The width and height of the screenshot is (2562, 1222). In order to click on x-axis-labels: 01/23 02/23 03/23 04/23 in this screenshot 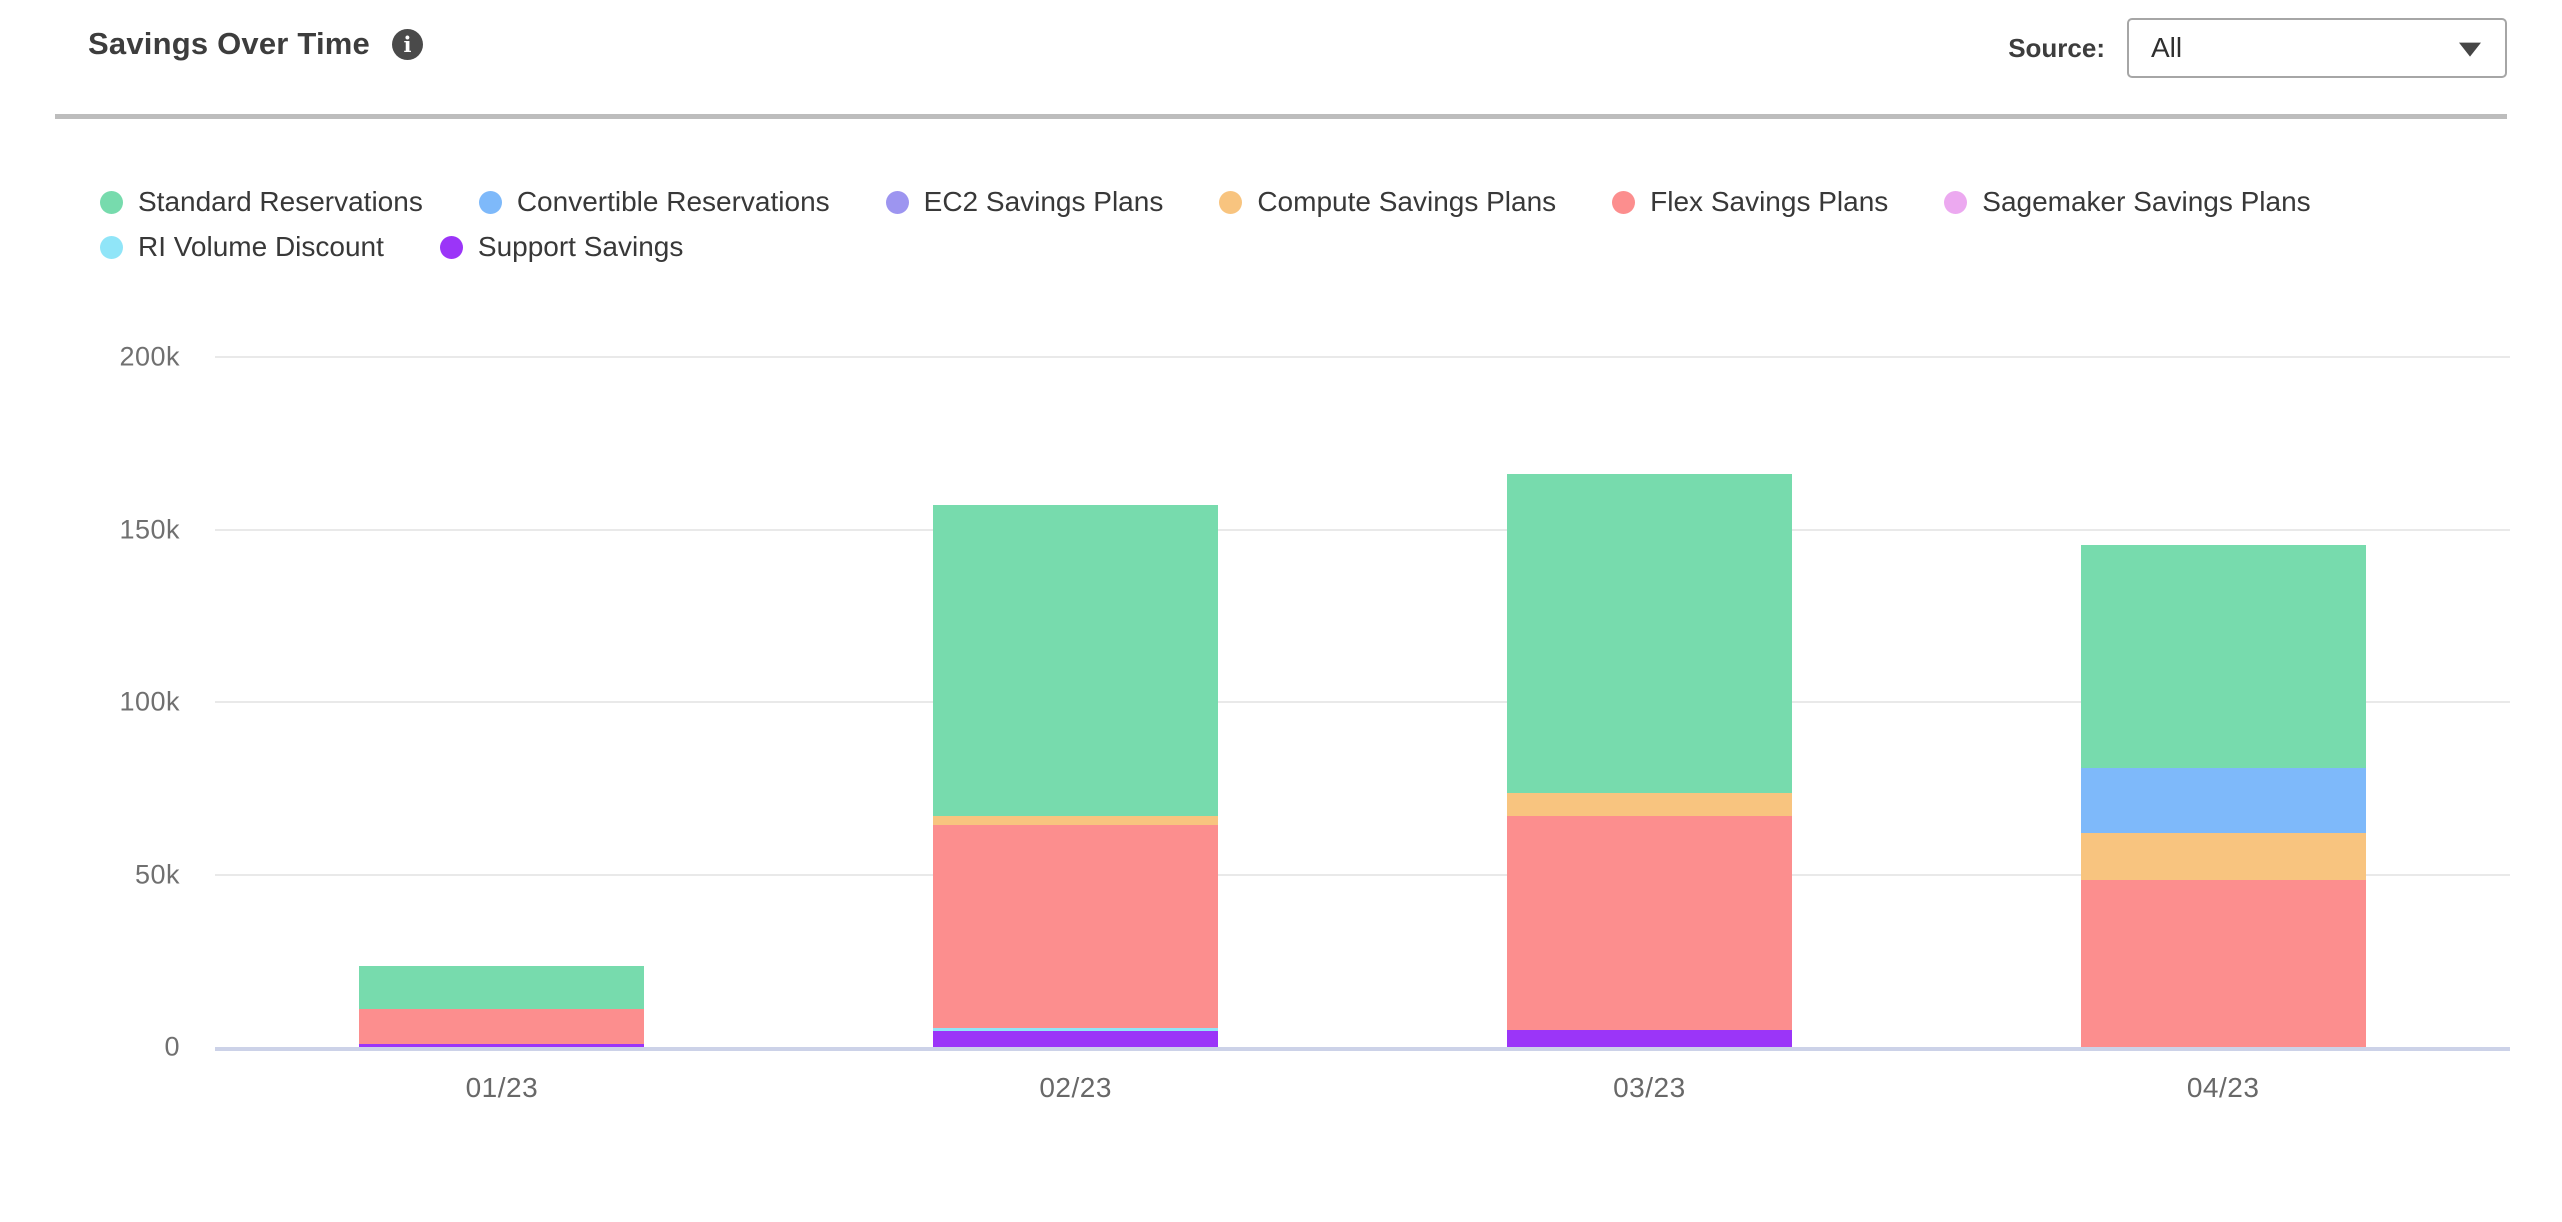, I will do `click(1362, 1088)`.